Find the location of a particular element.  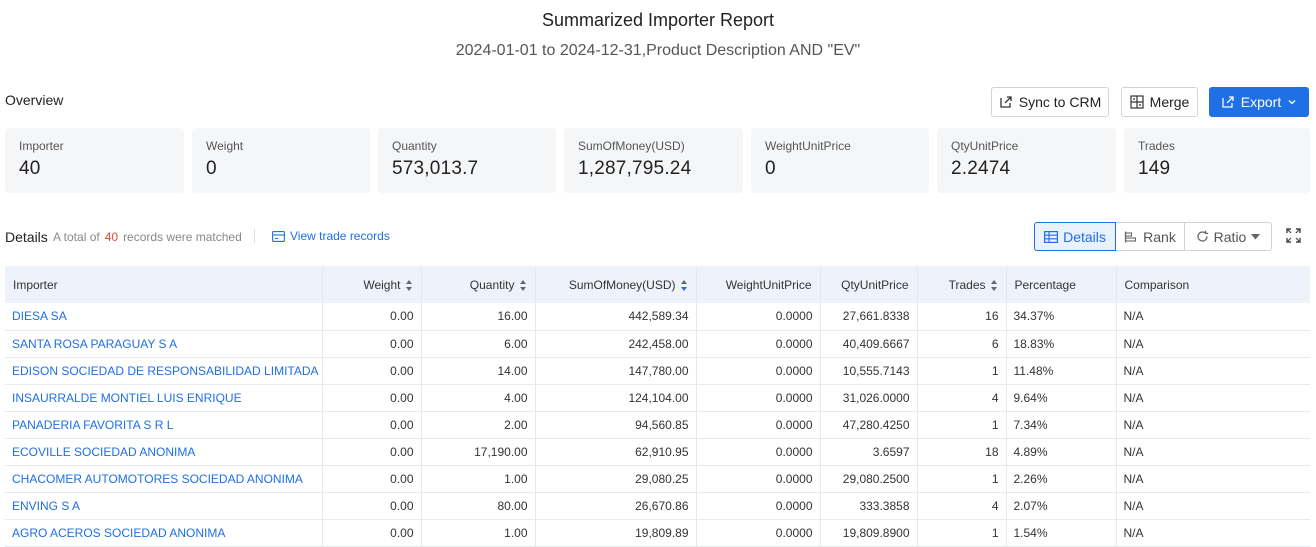

stat-value: 573,013.7 is located at coordinates (435, 168).